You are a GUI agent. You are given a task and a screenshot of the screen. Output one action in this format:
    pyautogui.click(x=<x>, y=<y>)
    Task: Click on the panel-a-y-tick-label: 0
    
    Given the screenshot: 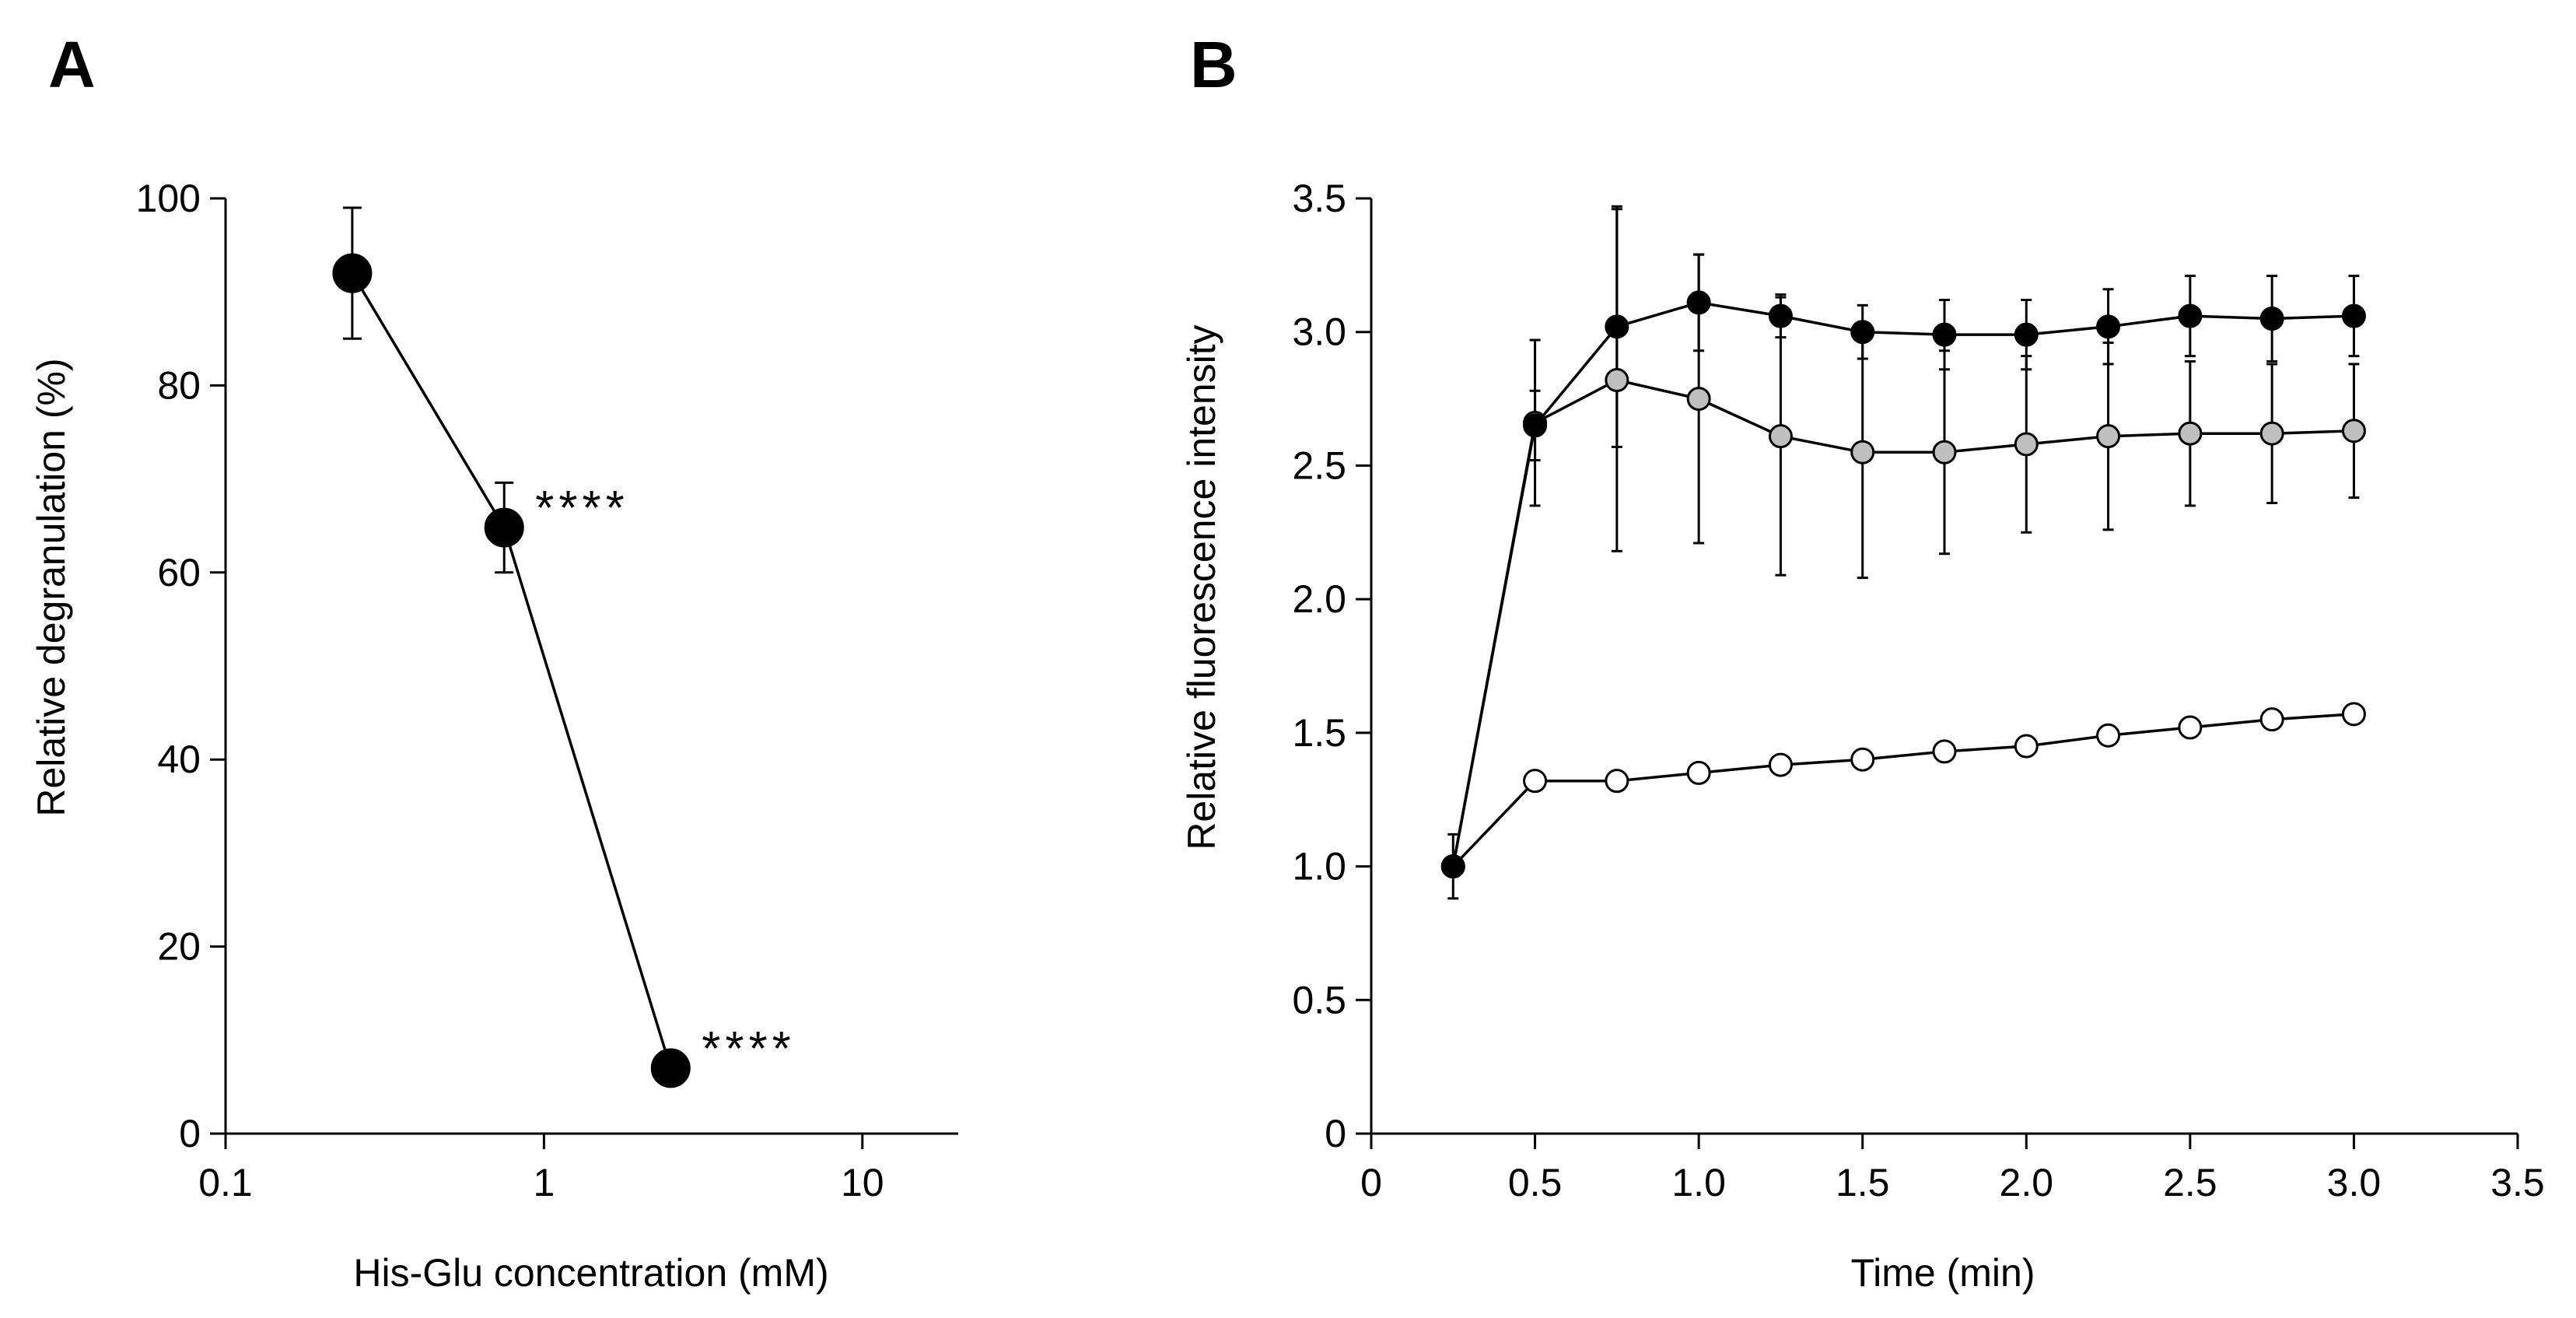 What is the action you would take?
    pyautogui.click(x=190, y=1133)
    